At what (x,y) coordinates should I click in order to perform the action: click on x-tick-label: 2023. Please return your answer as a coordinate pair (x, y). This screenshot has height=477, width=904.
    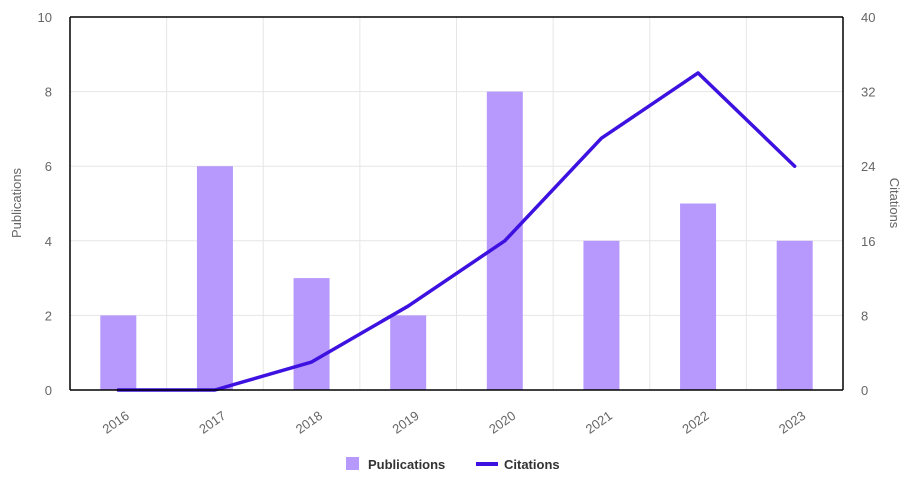
    Looking at the image, I should click on (792, 422).